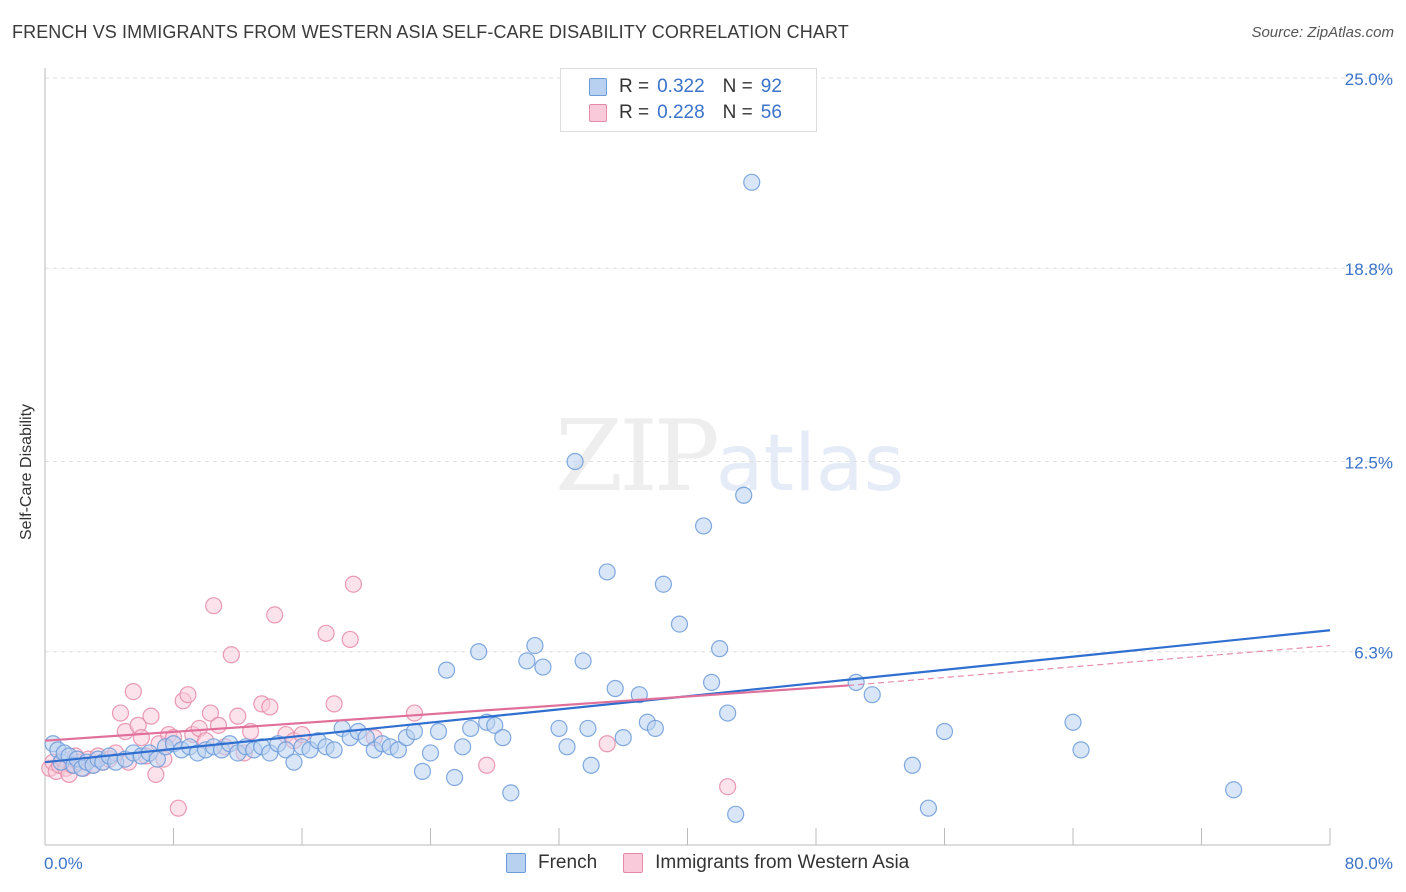 This screenshot has height=892, width=1406. I want to click on y-tick-label: 12.5%, so click(1369, 463).